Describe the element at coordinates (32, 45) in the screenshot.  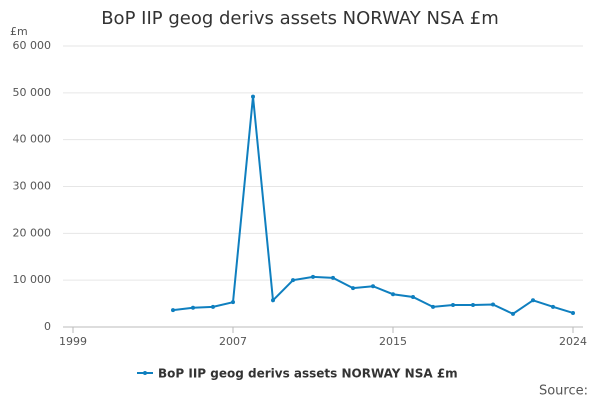
I see `y-tick-label: 60 000` at that location.